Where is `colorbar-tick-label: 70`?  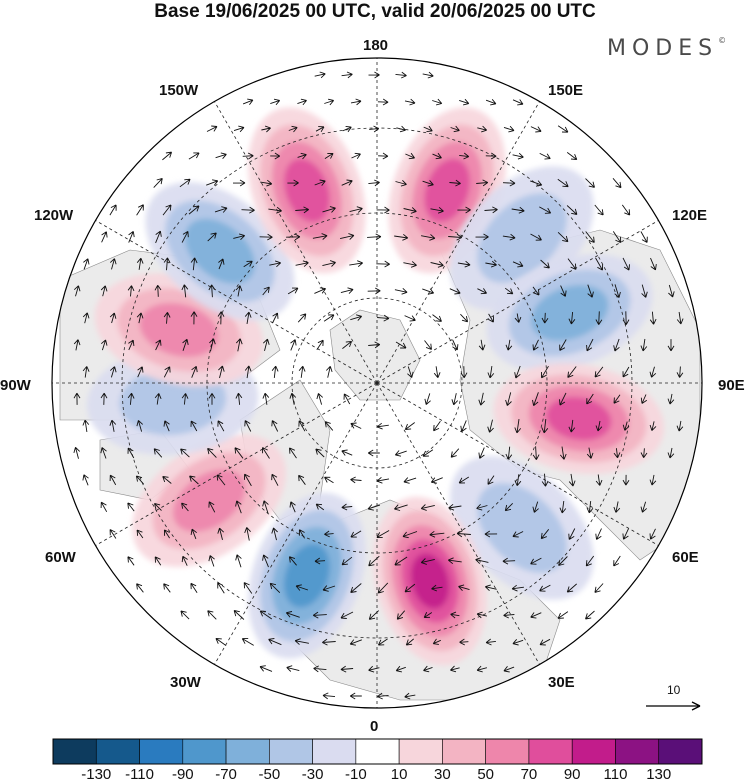
colorbar-tick-label: 70 is located at coordinates (529, 774).